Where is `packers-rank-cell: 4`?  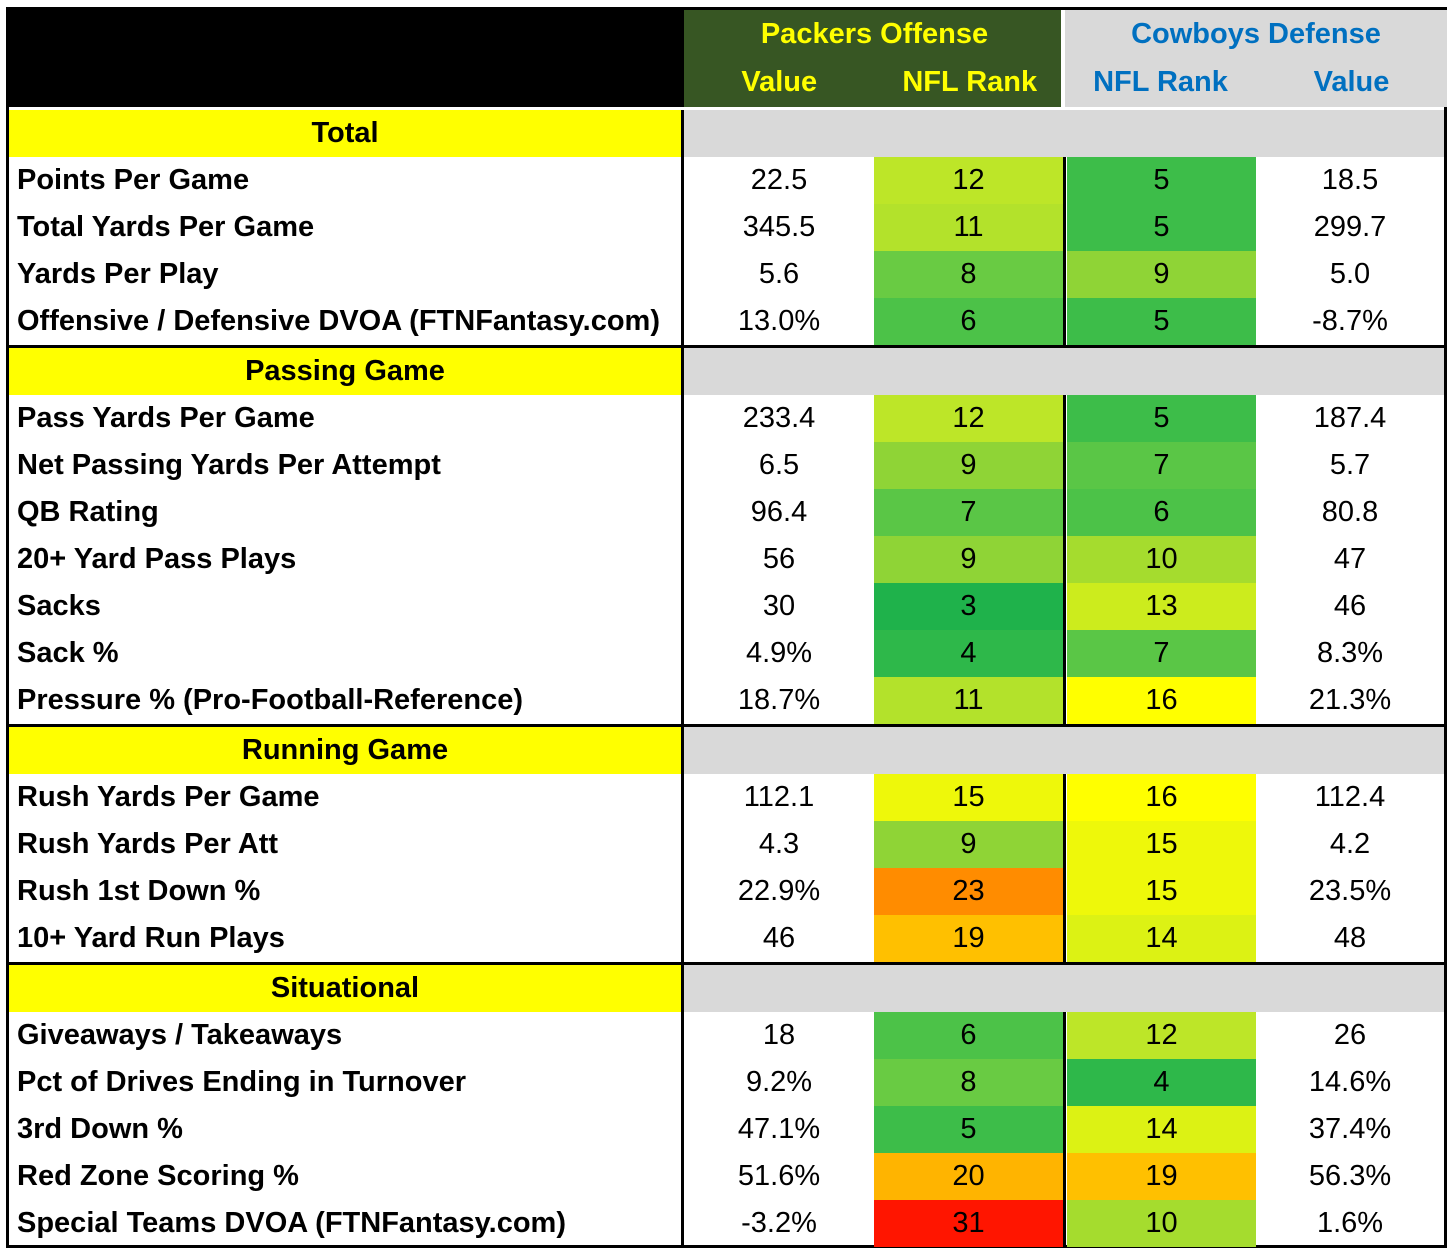
packers-rank-cell: 4 is located at coordinates (968, 653).